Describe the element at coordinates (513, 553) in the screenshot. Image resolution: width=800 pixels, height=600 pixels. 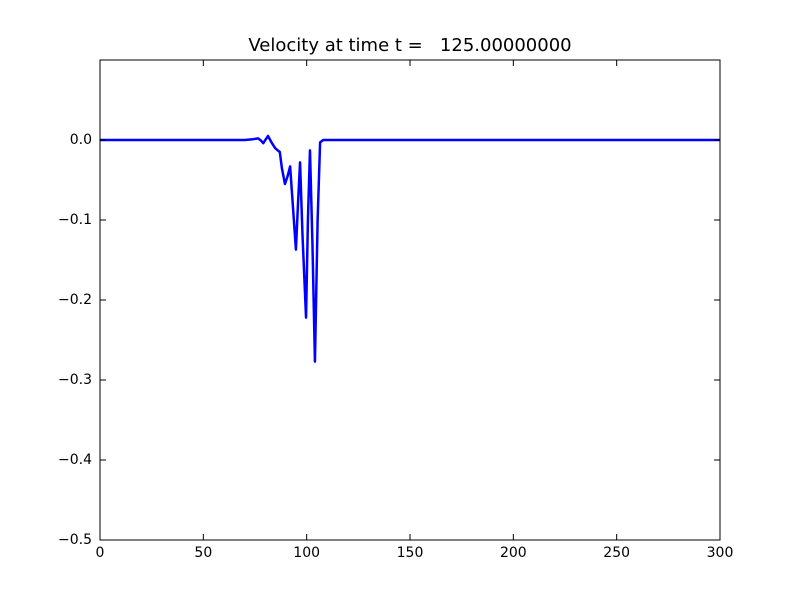
I see `x-tick-label: 200` at that location.